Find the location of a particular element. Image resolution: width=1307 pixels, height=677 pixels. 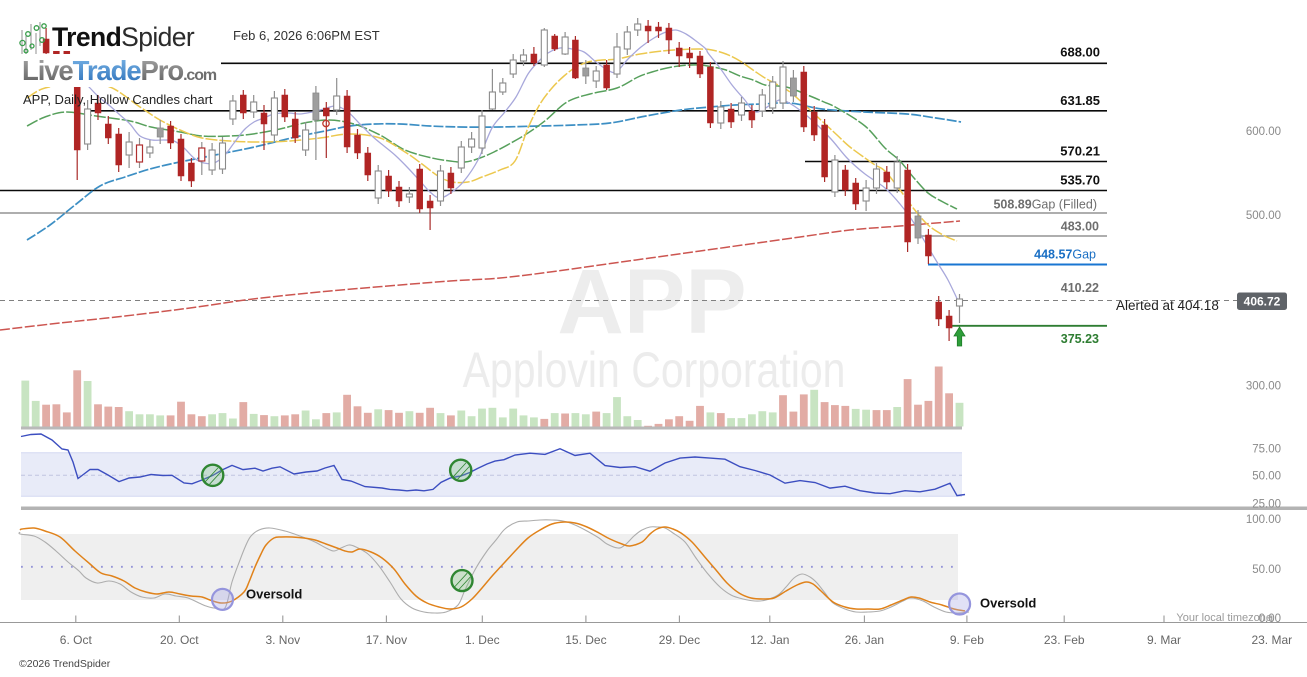

svg-text: 508.89Gap (Filled) is located at coordinates (1045, 205).